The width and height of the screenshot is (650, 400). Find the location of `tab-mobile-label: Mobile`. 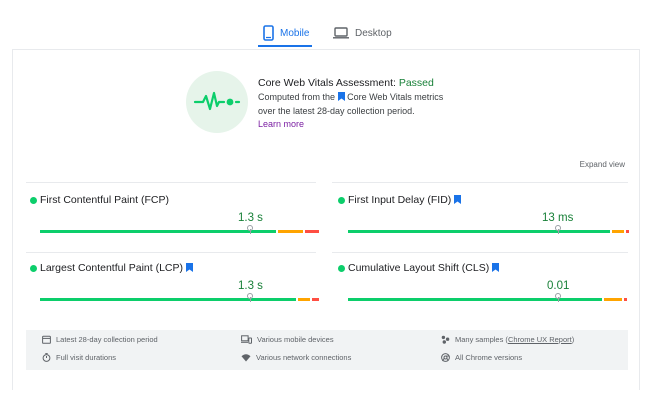

tab-mobile-label: Mobile is located at coordinates (295, 33).